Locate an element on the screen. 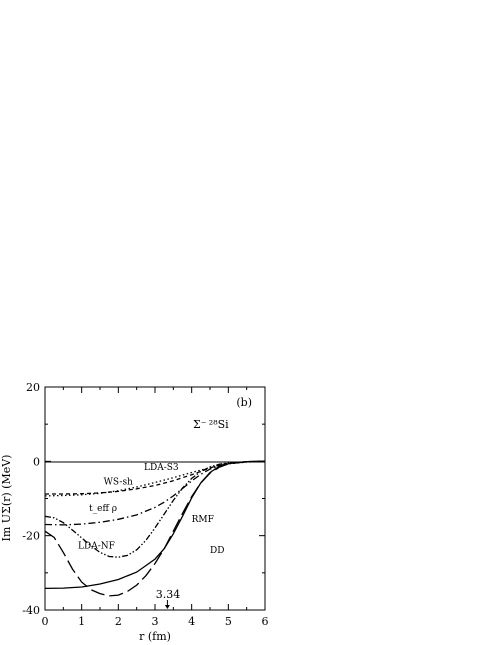 The height and width of the screenshot is (645, 498). x-tick-label: 6 is located at coordinates (265, 621).